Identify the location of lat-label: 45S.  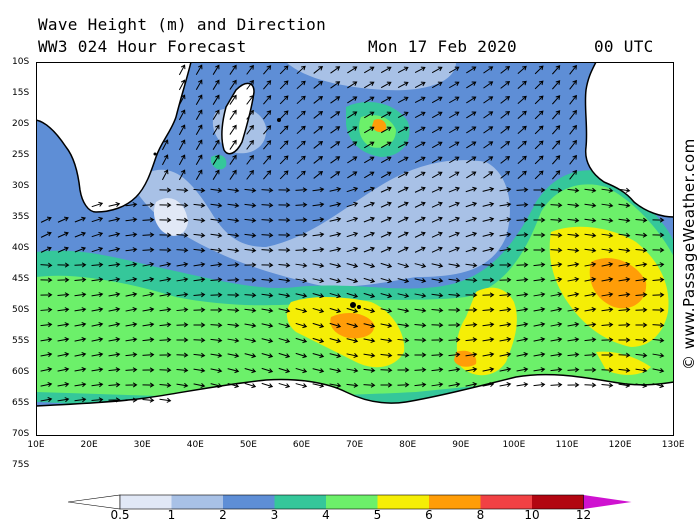
(21, 279).